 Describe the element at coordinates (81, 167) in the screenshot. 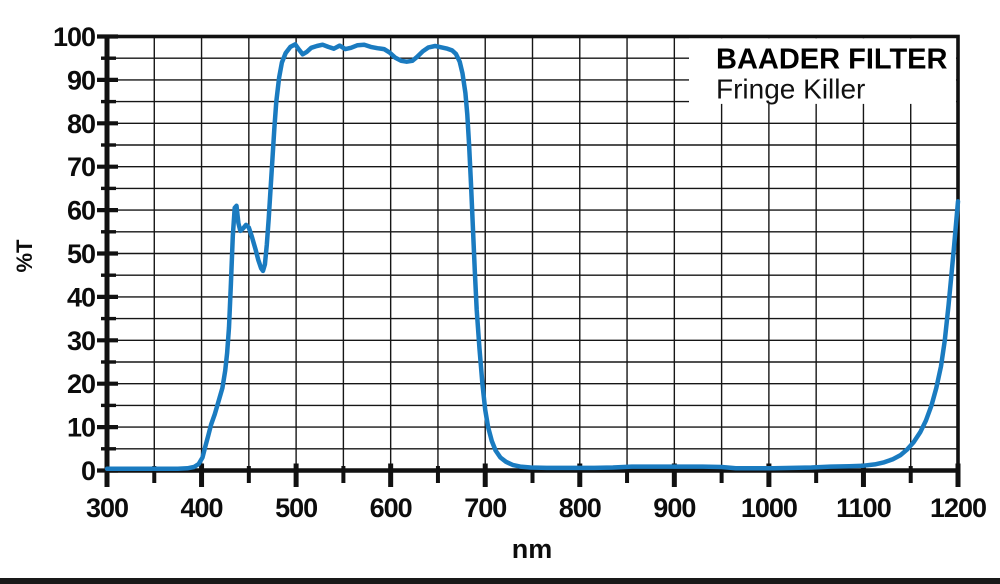

I see `y-tick-label: 70` at that location.